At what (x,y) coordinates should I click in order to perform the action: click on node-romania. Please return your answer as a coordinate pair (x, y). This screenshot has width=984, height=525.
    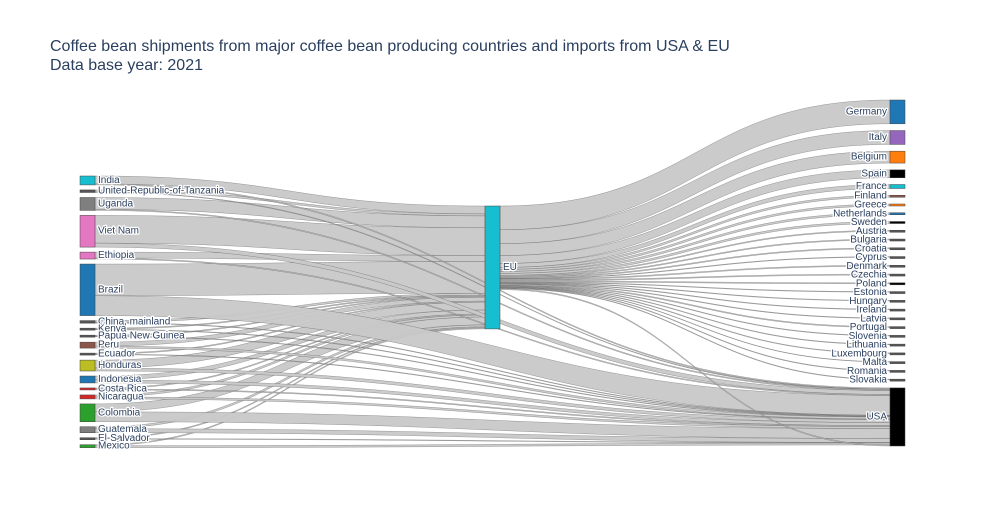
    Looking at the image, I should click on (897, 371).